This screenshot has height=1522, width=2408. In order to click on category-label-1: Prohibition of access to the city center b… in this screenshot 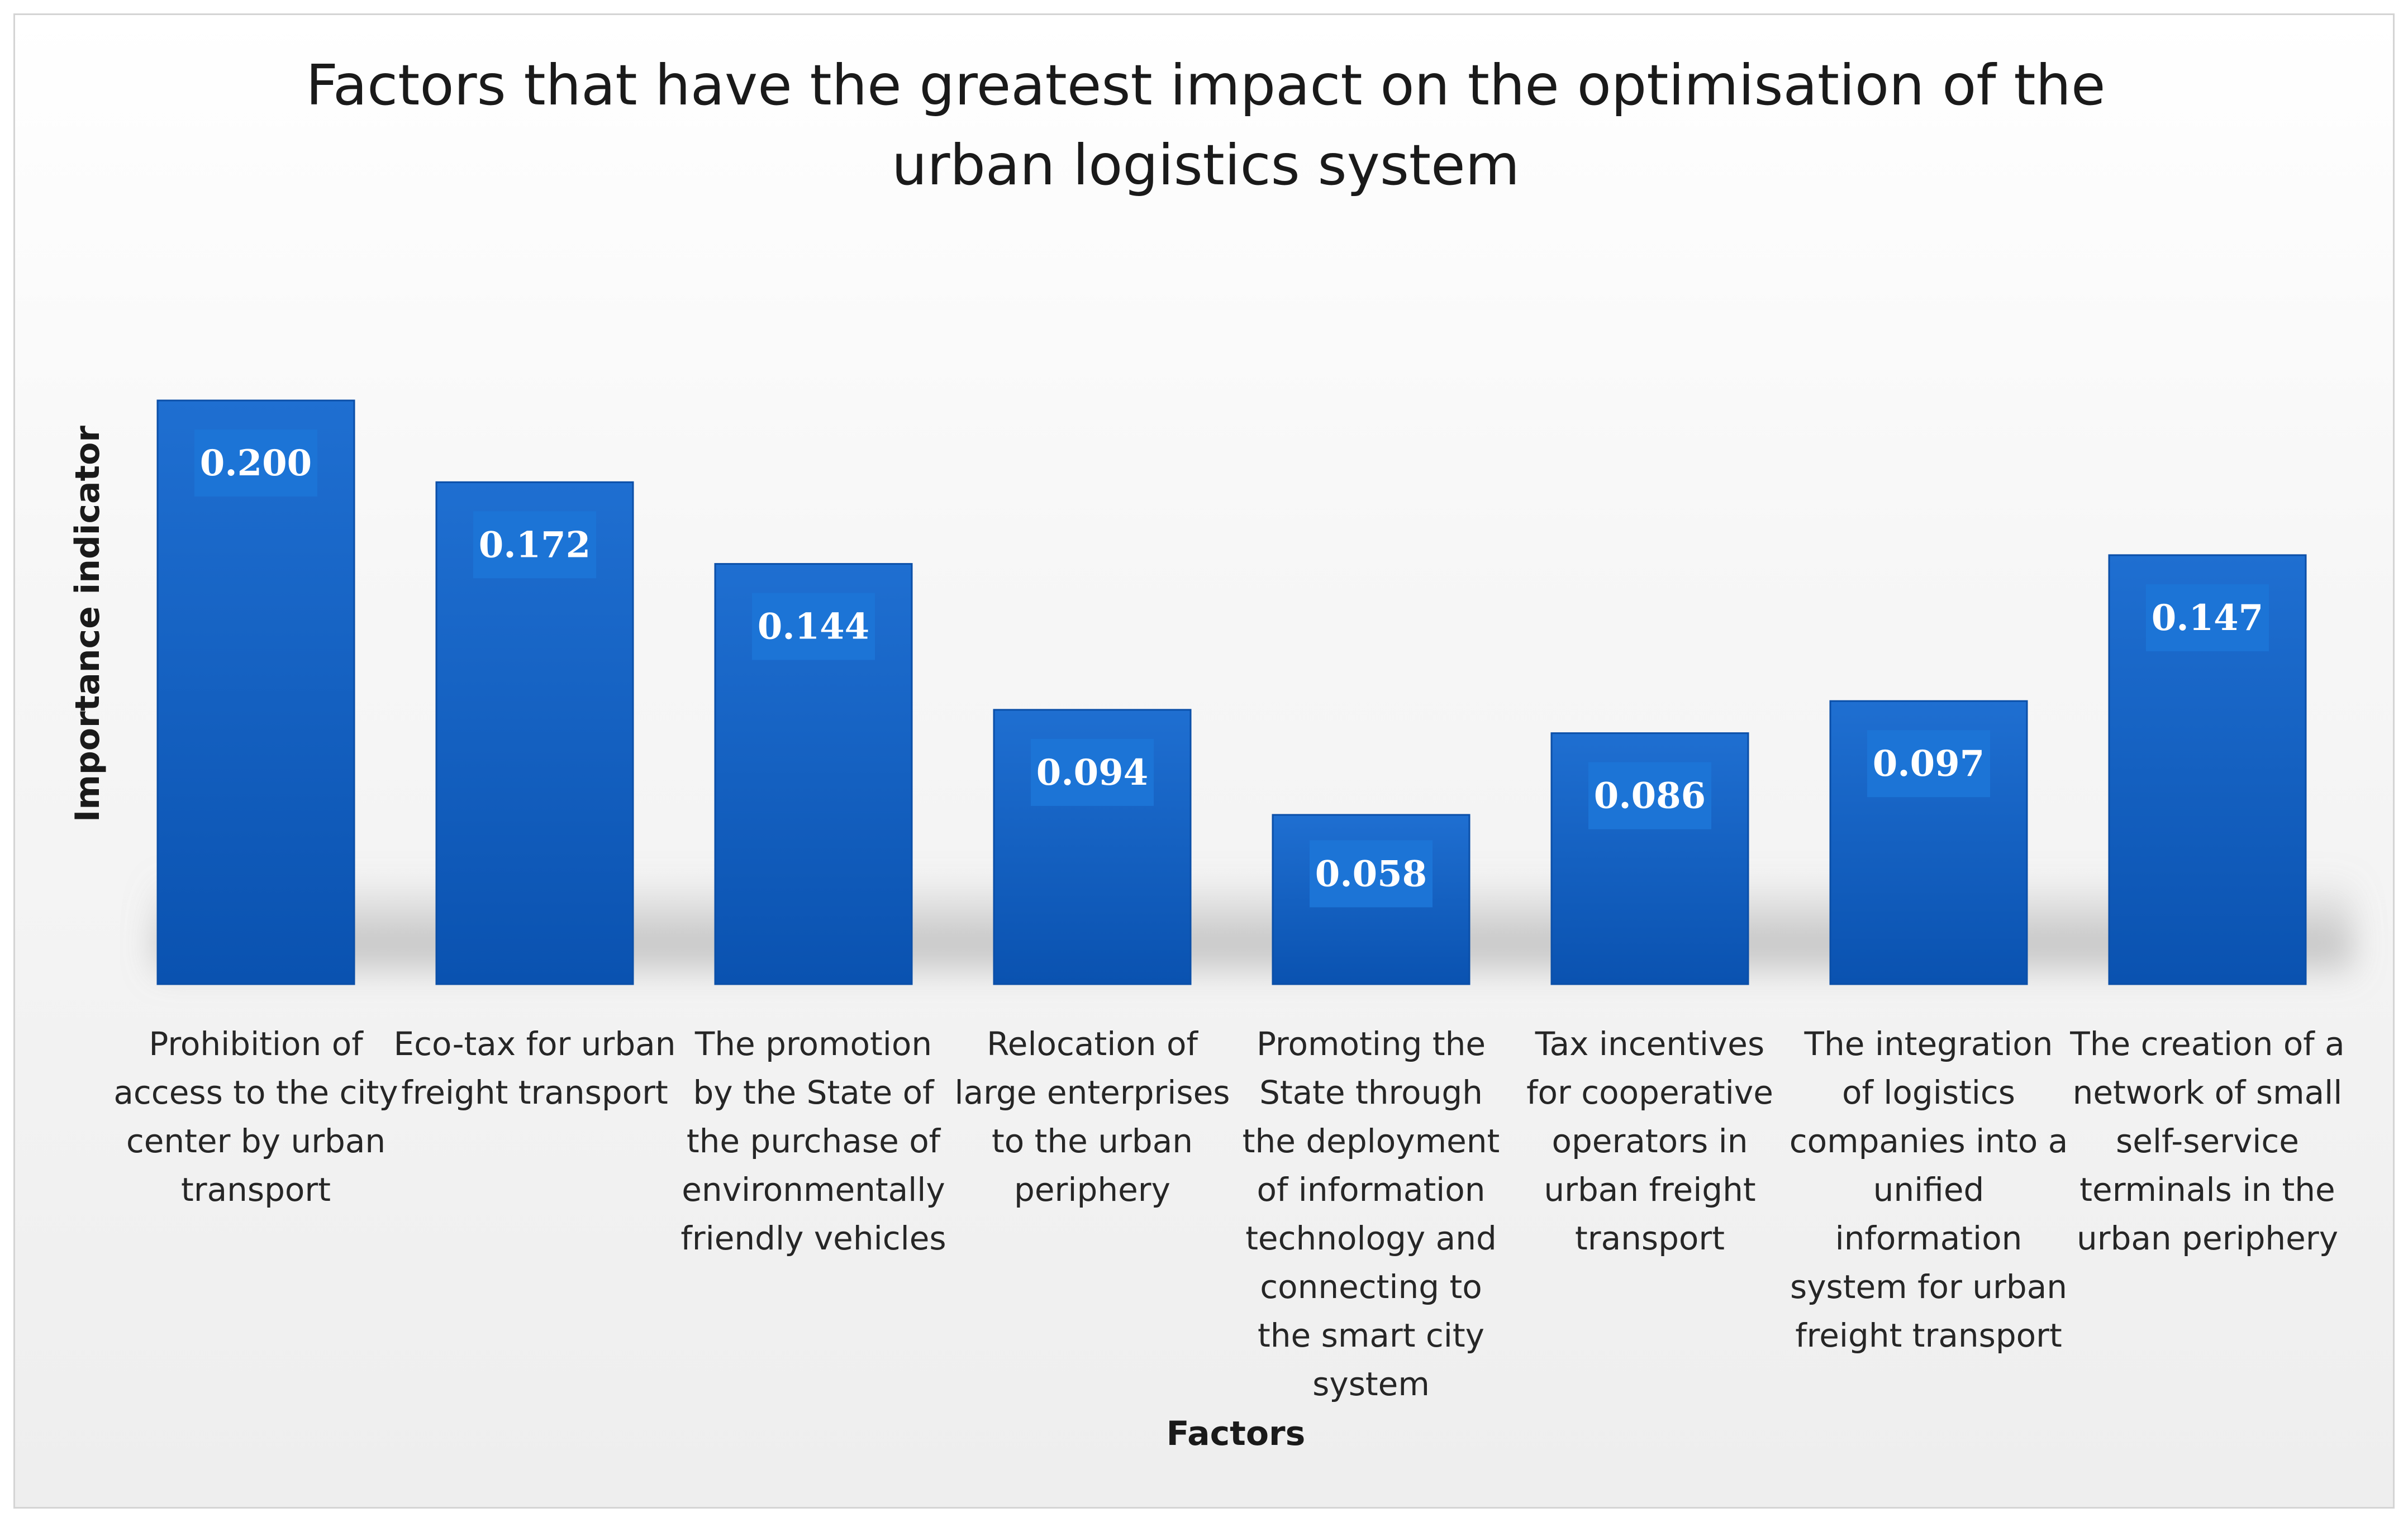, I will do `click(256, 1117)`.